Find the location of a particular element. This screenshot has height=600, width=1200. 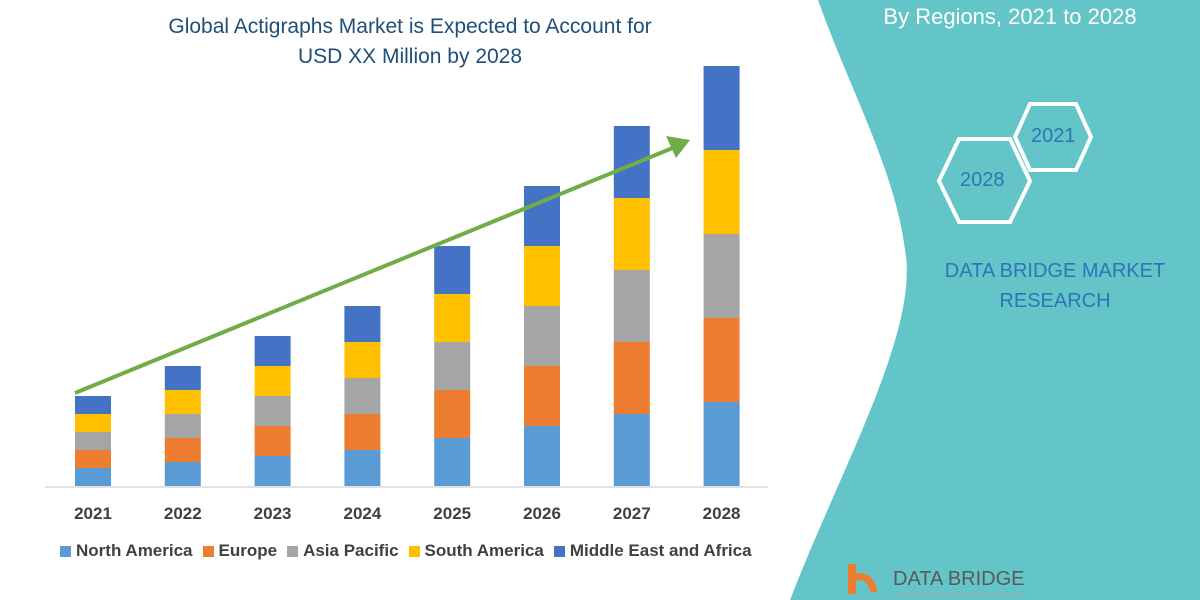

bar-2028-europe is located at coordinates (721, 360).